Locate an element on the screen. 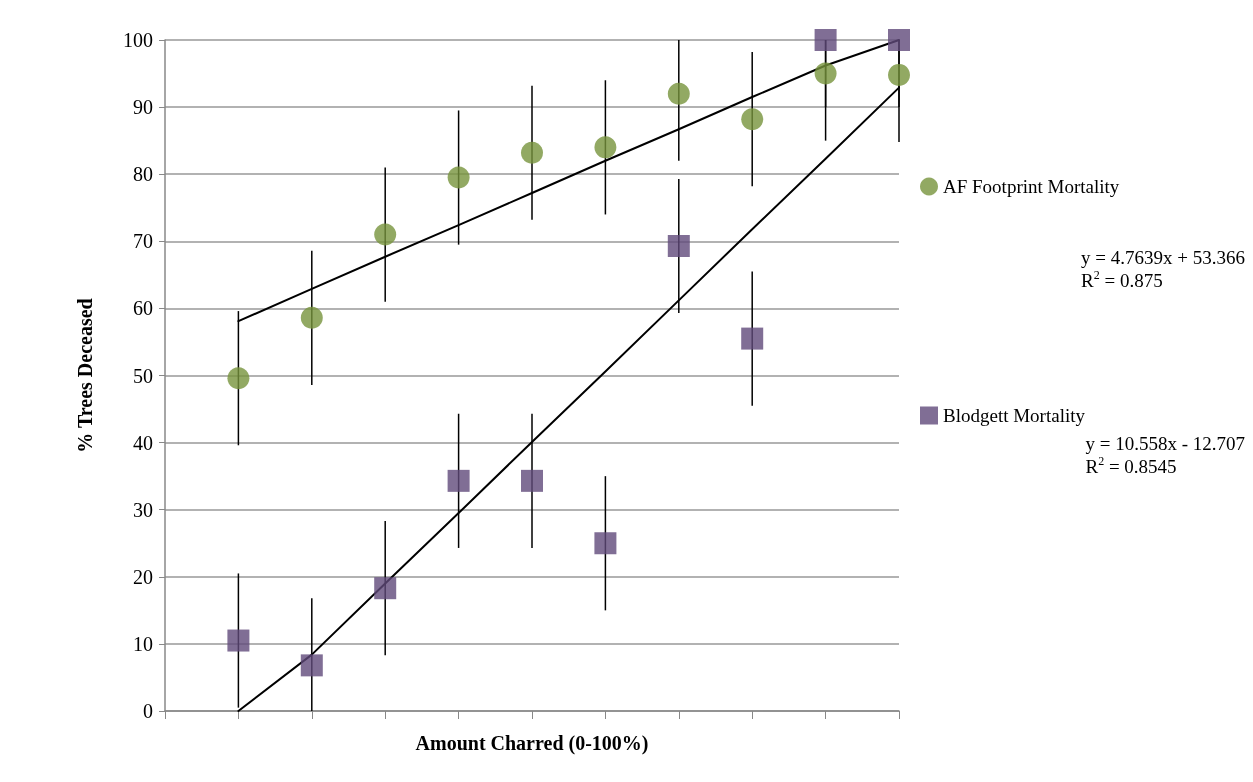  y-axis-title: % Trees Deceased is located at coordinates (85, 375).